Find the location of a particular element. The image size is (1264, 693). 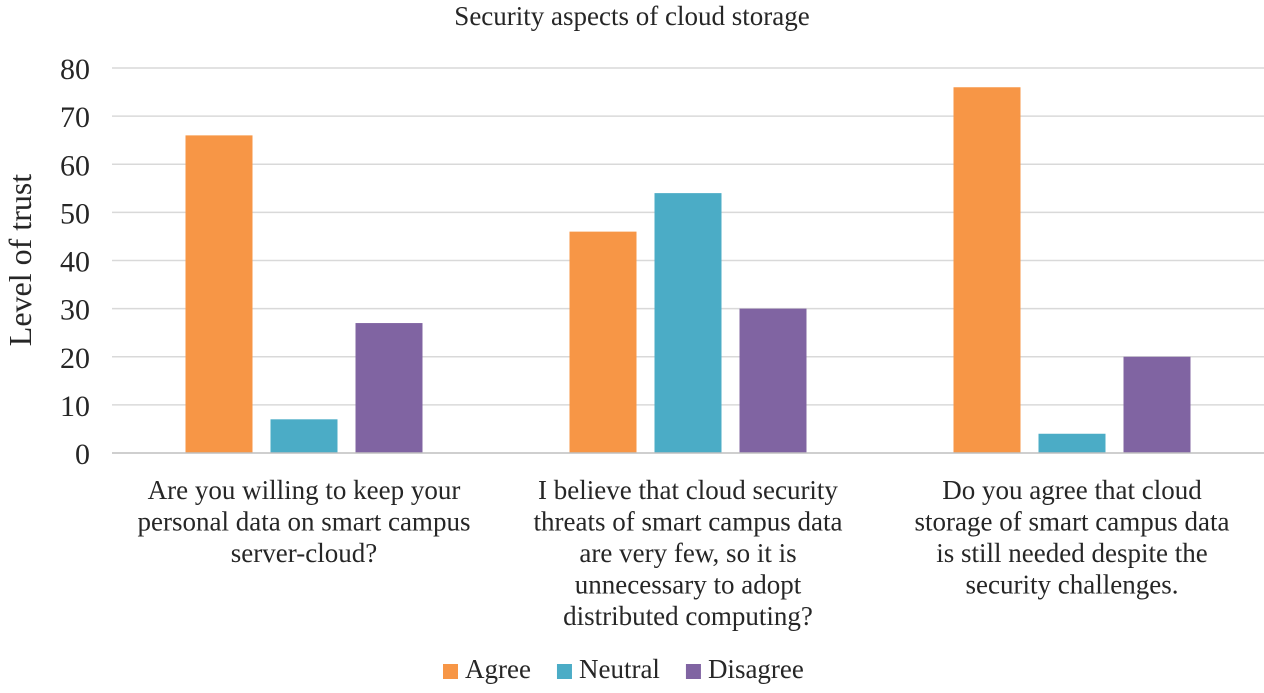

x-category-label-line: are very few, so it is is located at coordinates (687, 553).